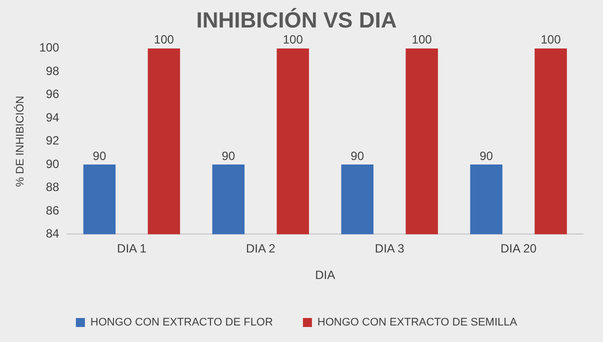 The width and height of the screenshot is (603, 342). I want to click on x-axis-title: DIA, so click(325, 275).